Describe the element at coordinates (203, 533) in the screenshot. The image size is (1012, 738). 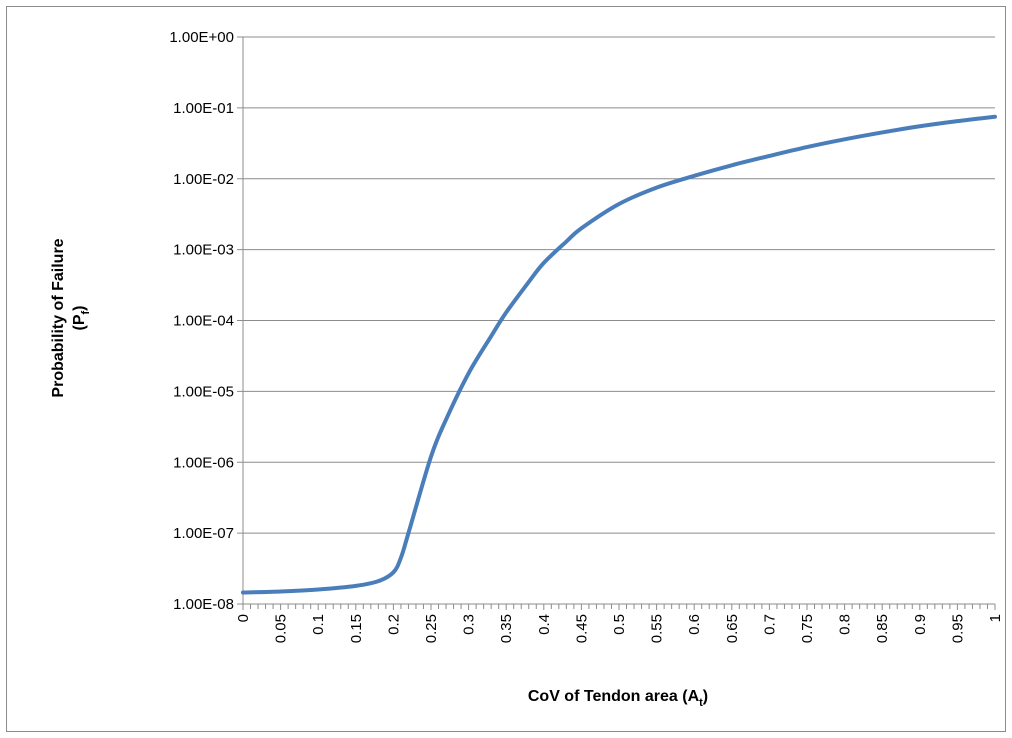
I see `y-tick-label: 1.00E-07` at that location.